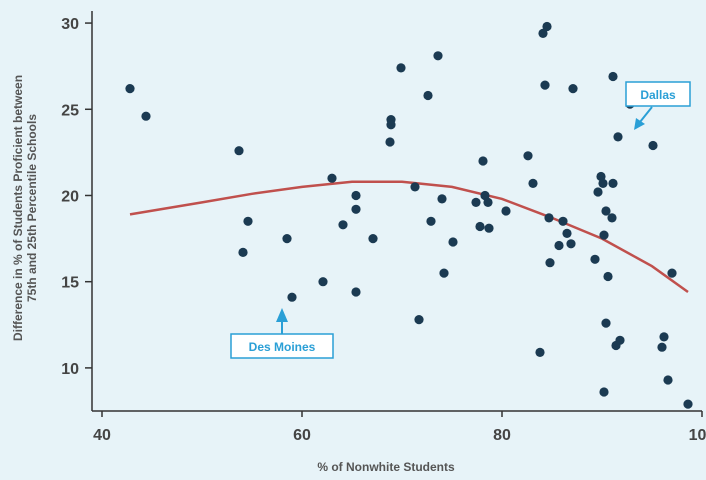  I want to click on callout-des-moines-label: Des Moines, so click(282, 347).